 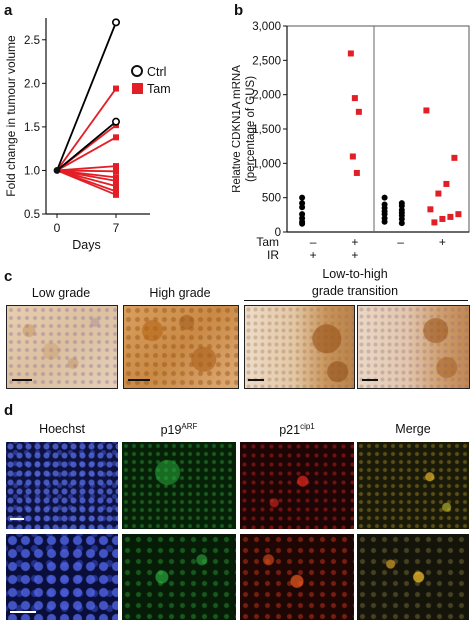 What do you see at coordinates (9, 410) in the screenshot?
I see `panel-d-letter: d` at bounding box center [9, 410].